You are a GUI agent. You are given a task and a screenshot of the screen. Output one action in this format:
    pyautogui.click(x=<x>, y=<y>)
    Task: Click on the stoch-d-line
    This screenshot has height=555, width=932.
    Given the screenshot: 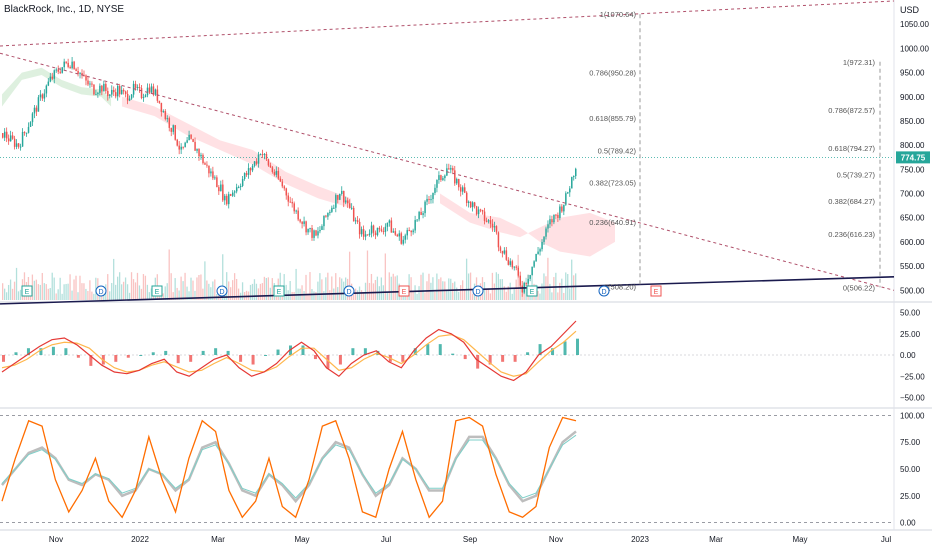 What is the action you would take?
    pyautogui.click(x=289, y=467)
    